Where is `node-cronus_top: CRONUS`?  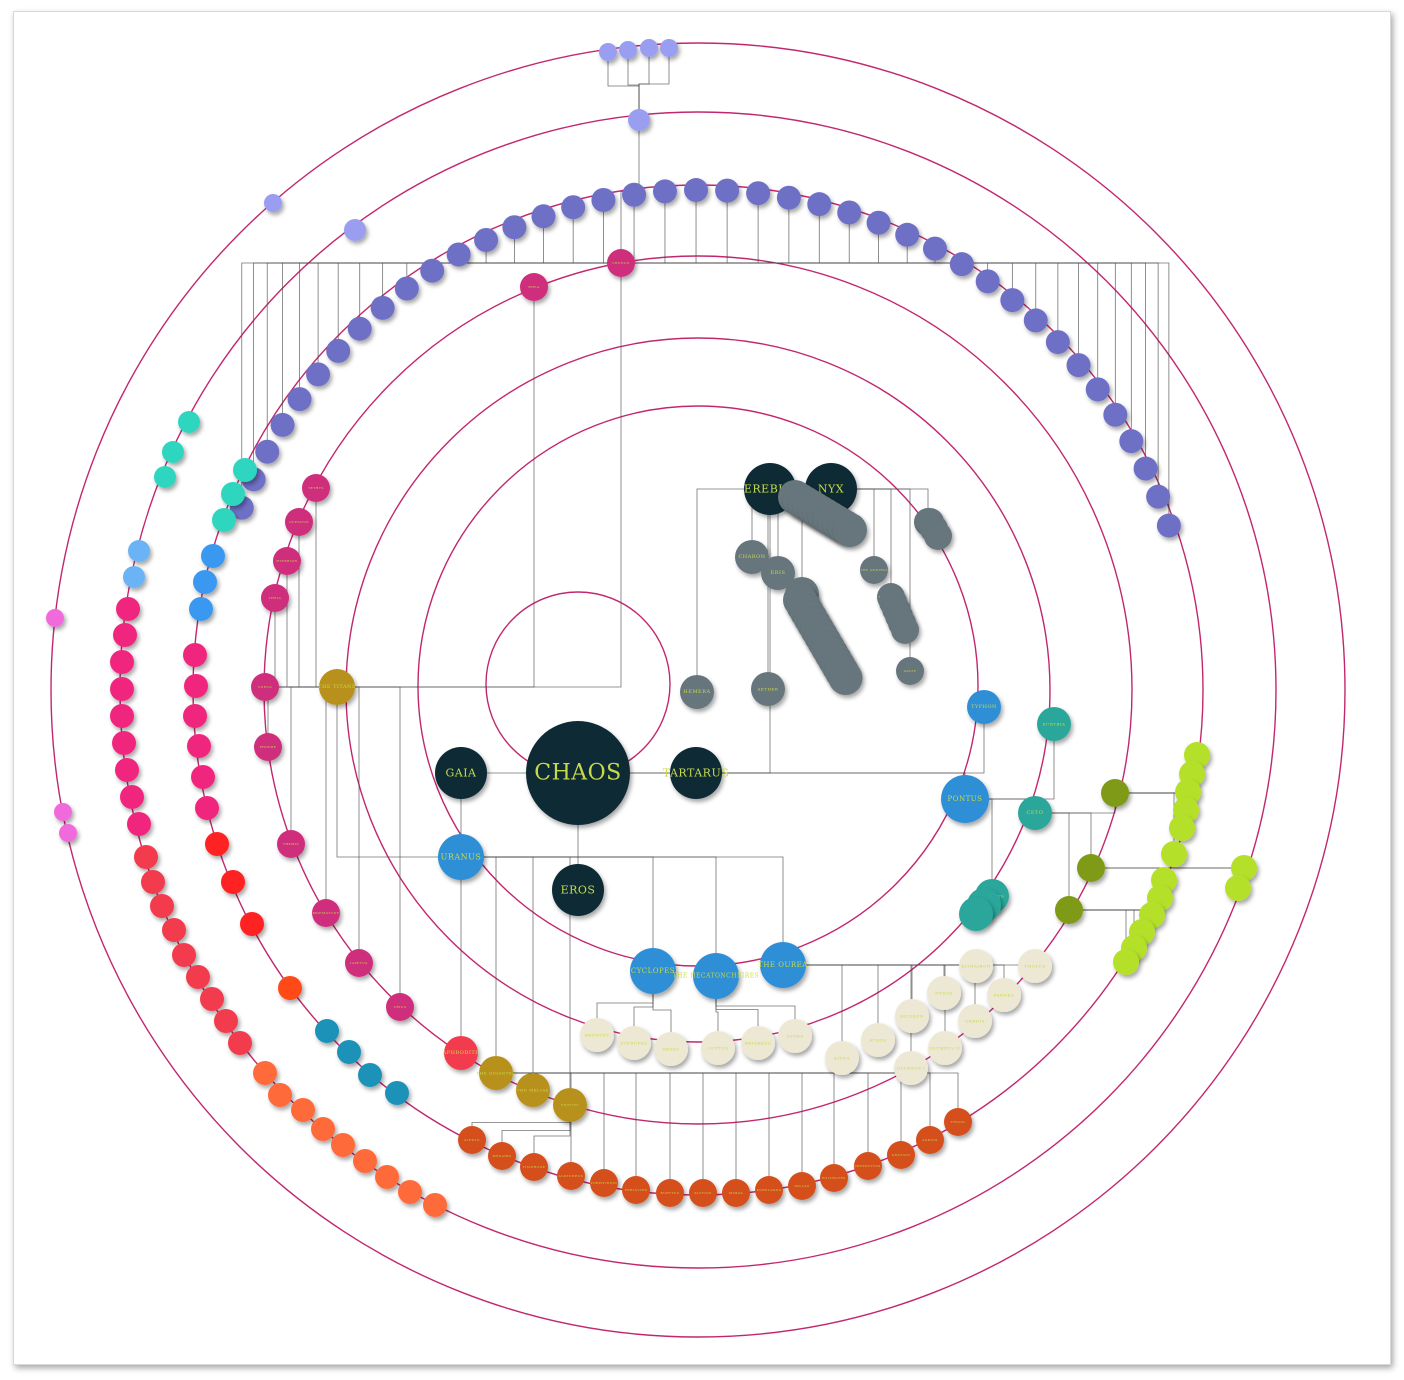
node-cronus_top: CRONUS is located at coordinates (621, 263).